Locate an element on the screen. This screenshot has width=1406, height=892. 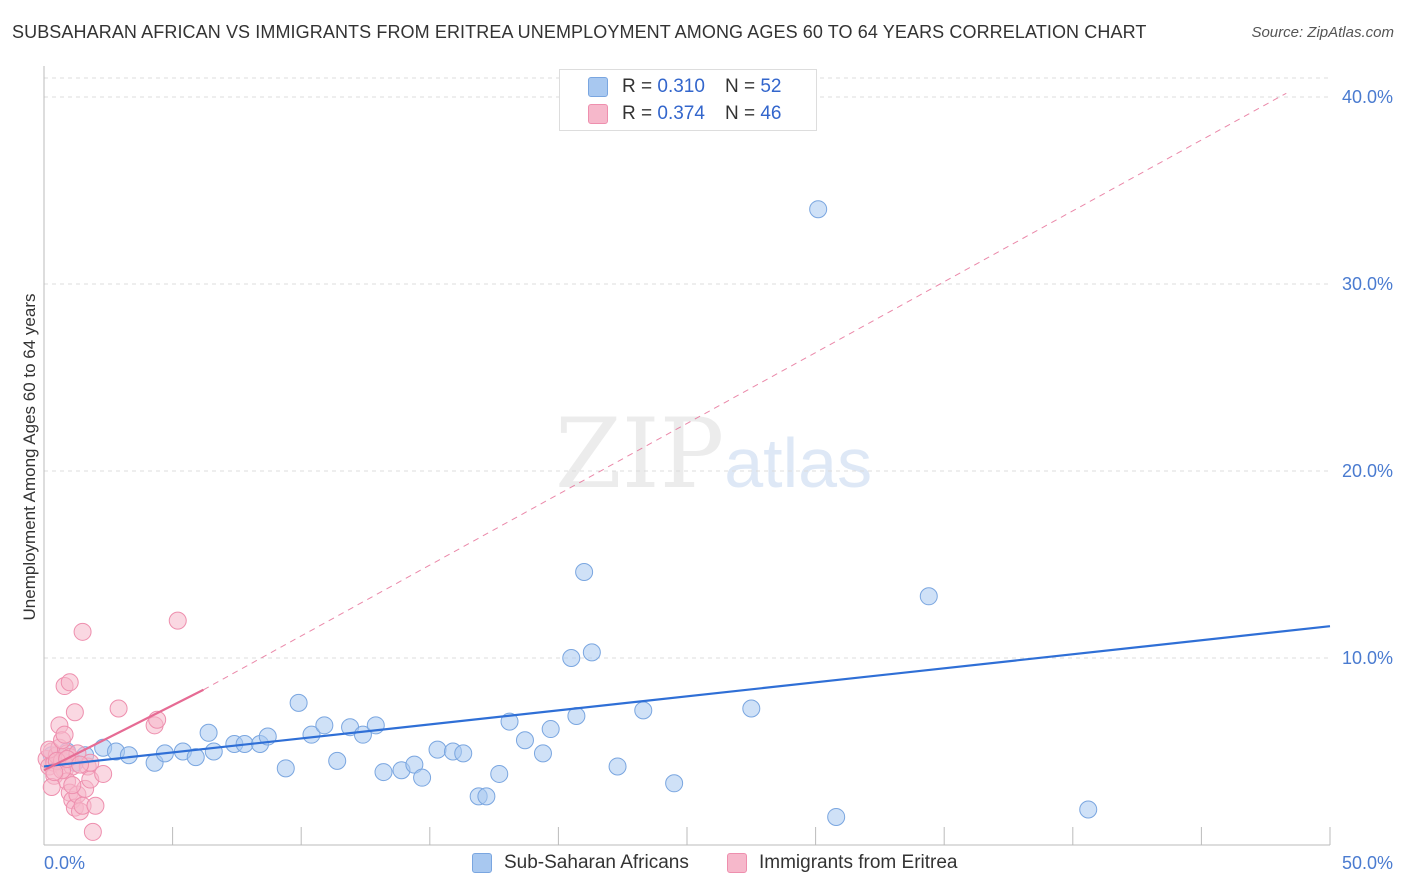
watermark: ZIPatlas is located at coordinates (713, 454).